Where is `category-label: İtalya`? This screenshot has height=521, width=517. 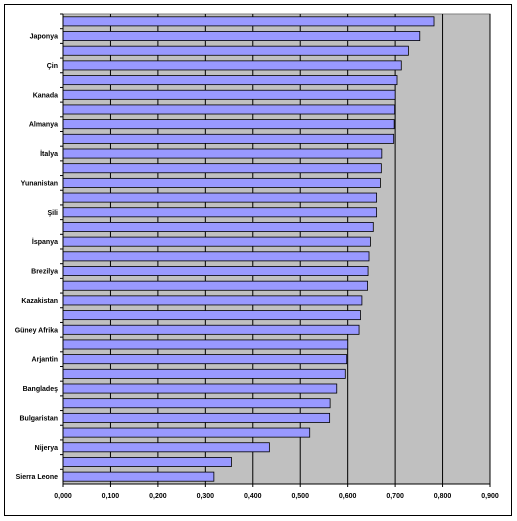
category-label: İtalya is located at coordinates (49, 154).